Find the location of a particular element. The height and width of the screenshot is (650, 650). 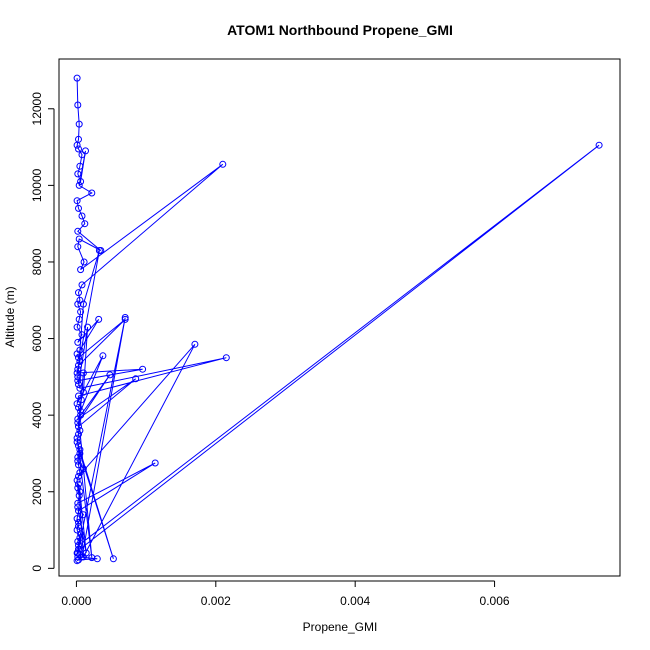

y-tick-label: 0 is located at coordinates (37, 568).